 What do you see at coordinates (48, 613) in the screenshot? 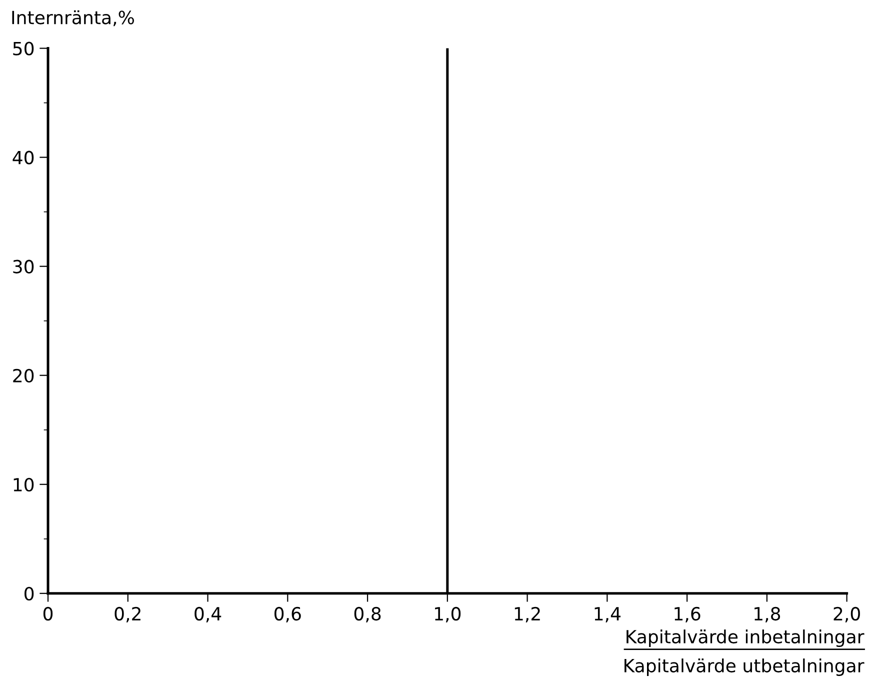
I see `x-tick-label: 0` at bounding box center [48, 613].